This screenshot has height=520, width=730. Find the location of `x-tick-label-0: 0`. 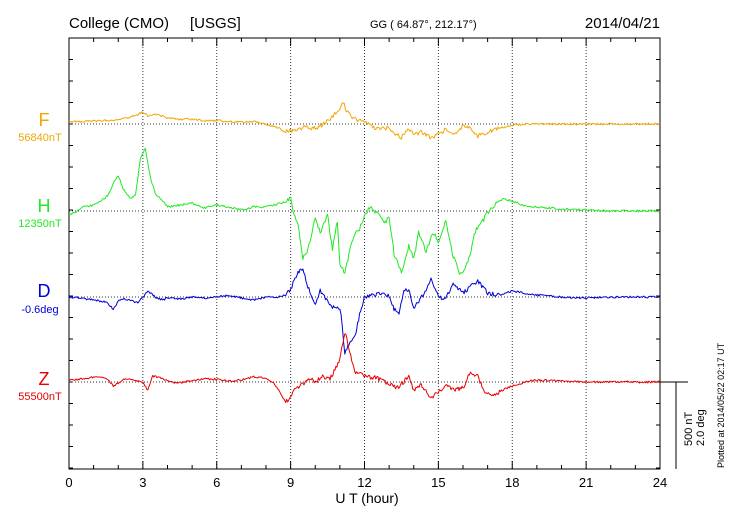

x-tick-label-0: 0 is located at coordinates (68, 482).